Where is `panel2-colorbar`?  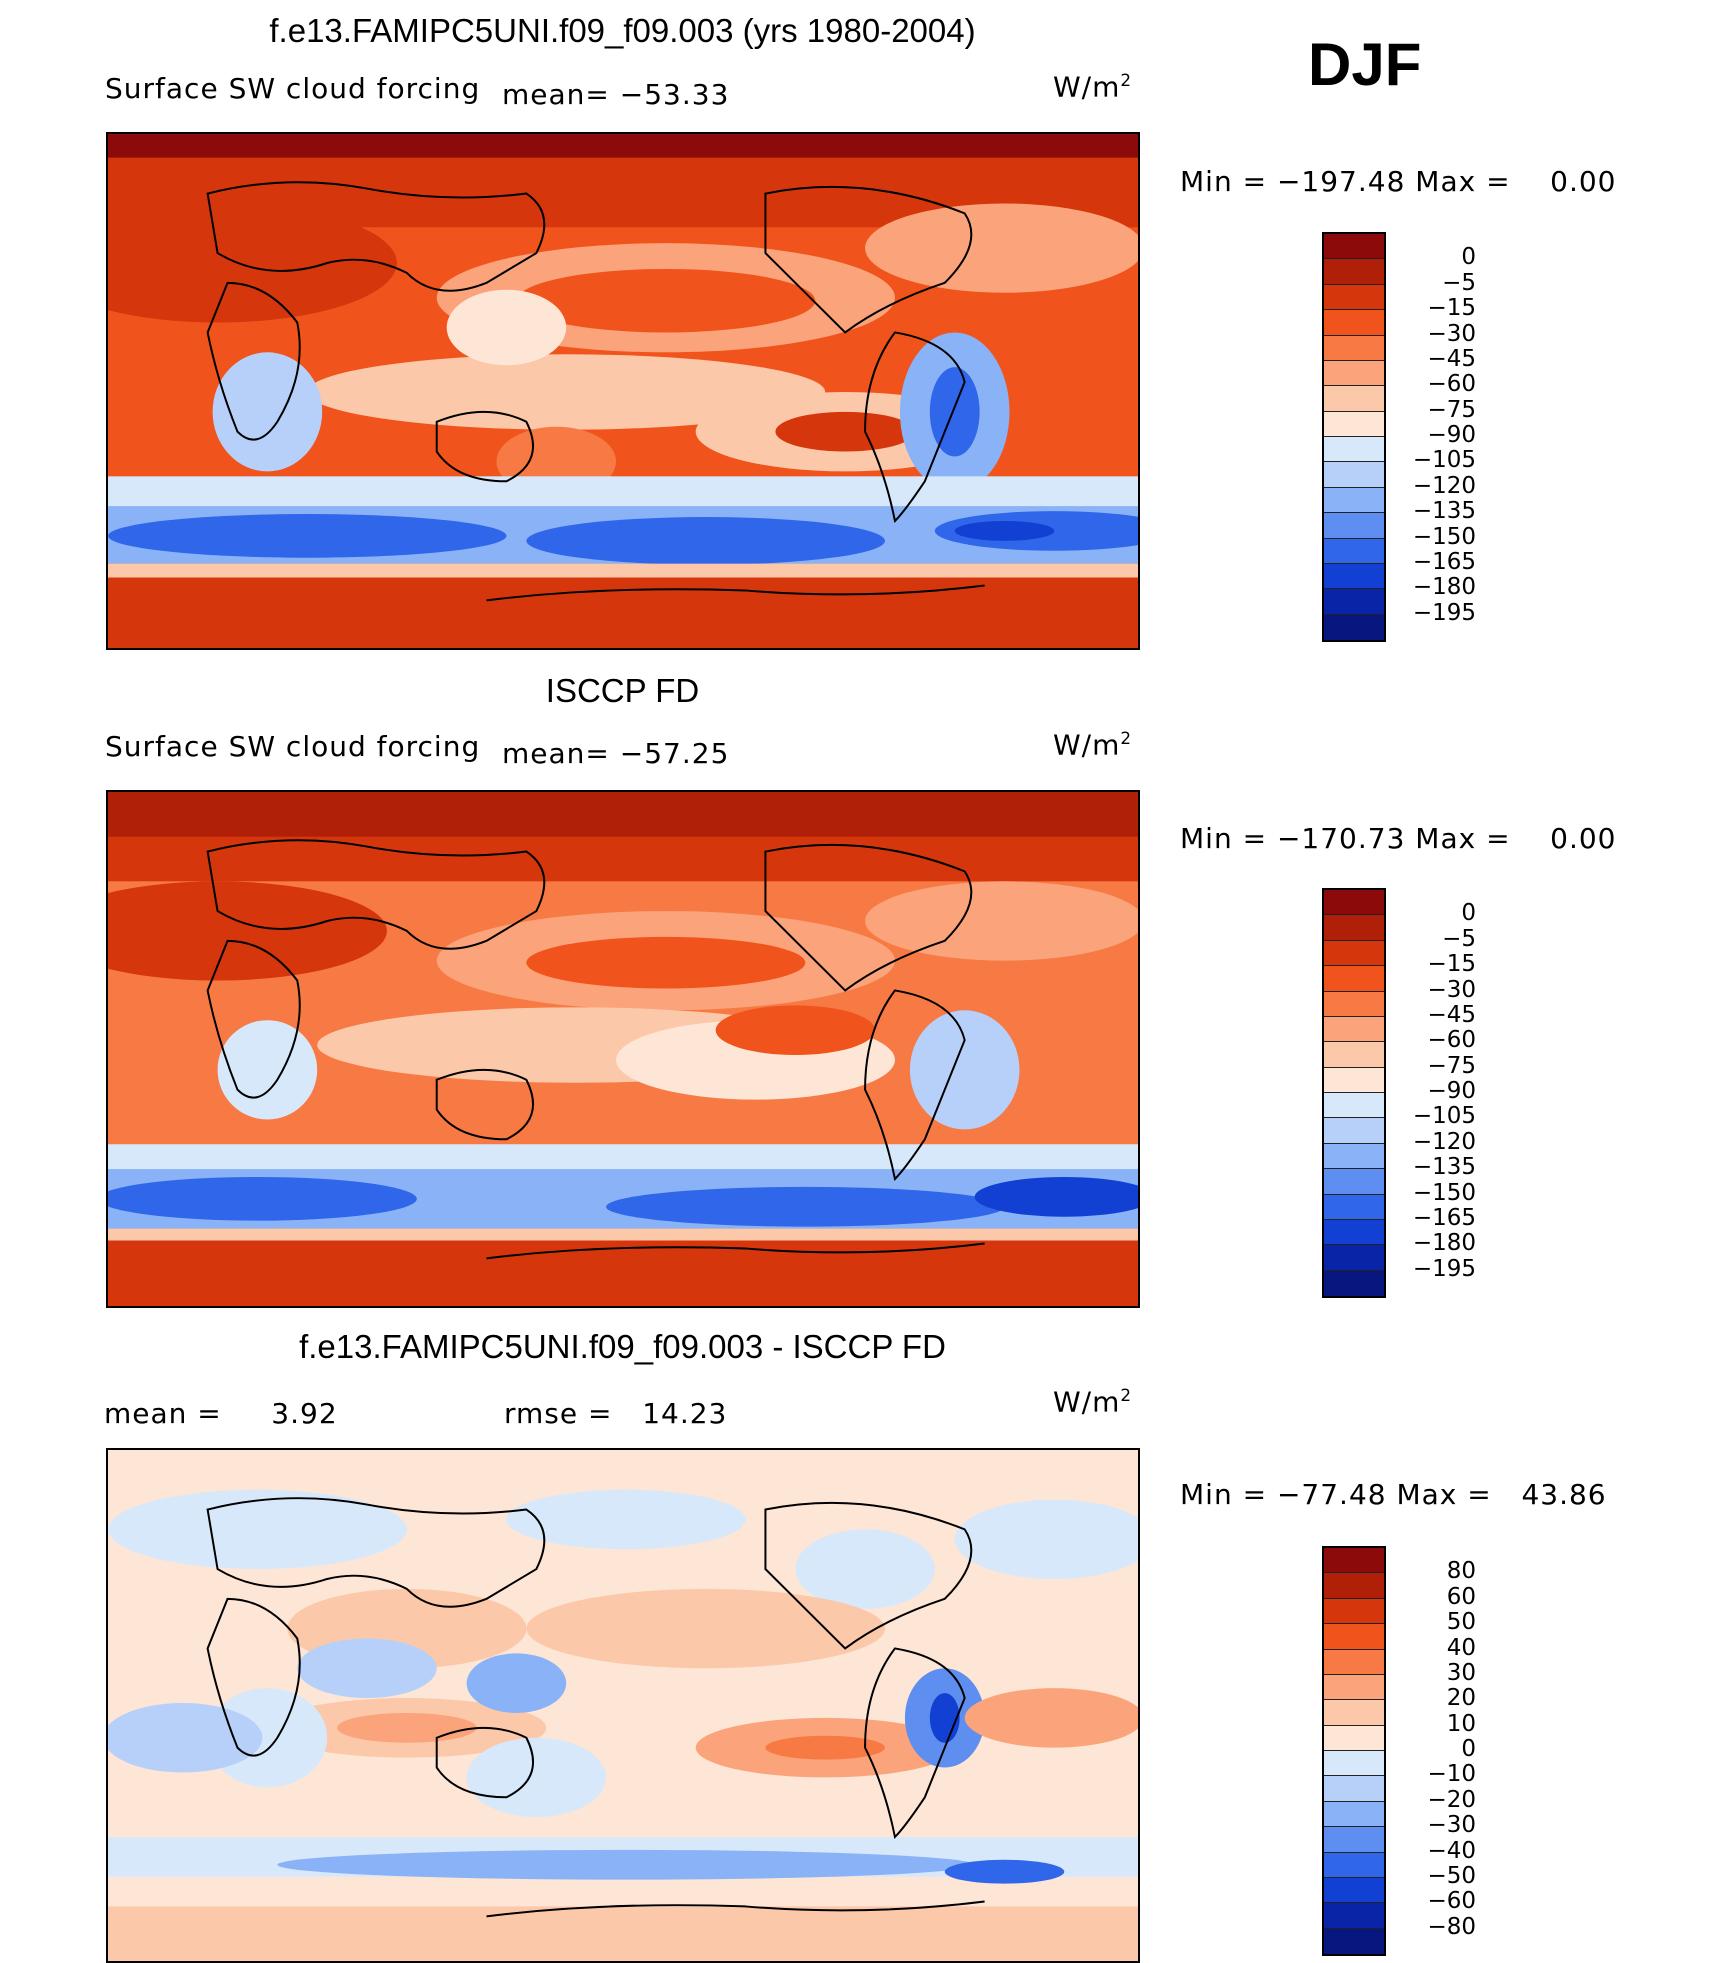
panel2-colorbar is located at coordinates (1354, 1093).